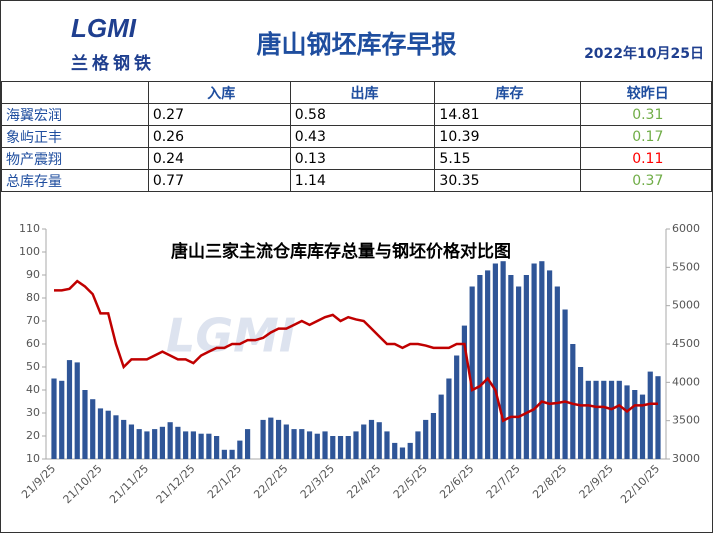 This screenshot has height=533, width=713. I want to click on cell: 30.35, so click(507, 180).